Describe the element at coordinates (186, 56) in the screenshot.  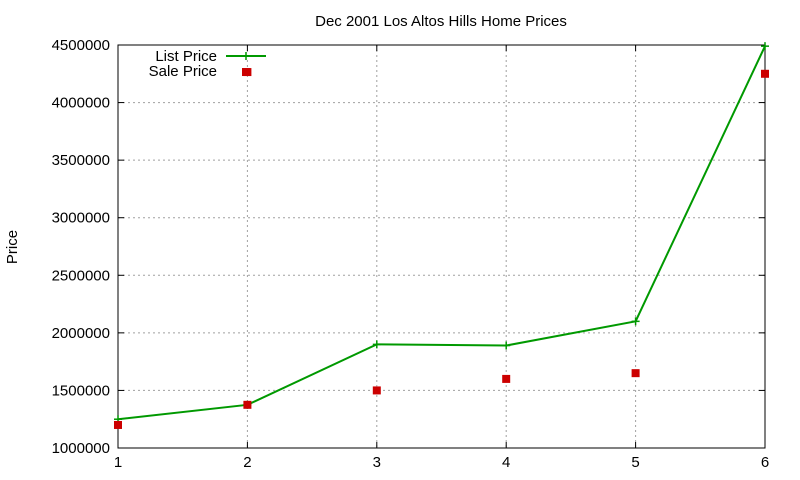
I see `legend-label-list-price: List Price` at that location.